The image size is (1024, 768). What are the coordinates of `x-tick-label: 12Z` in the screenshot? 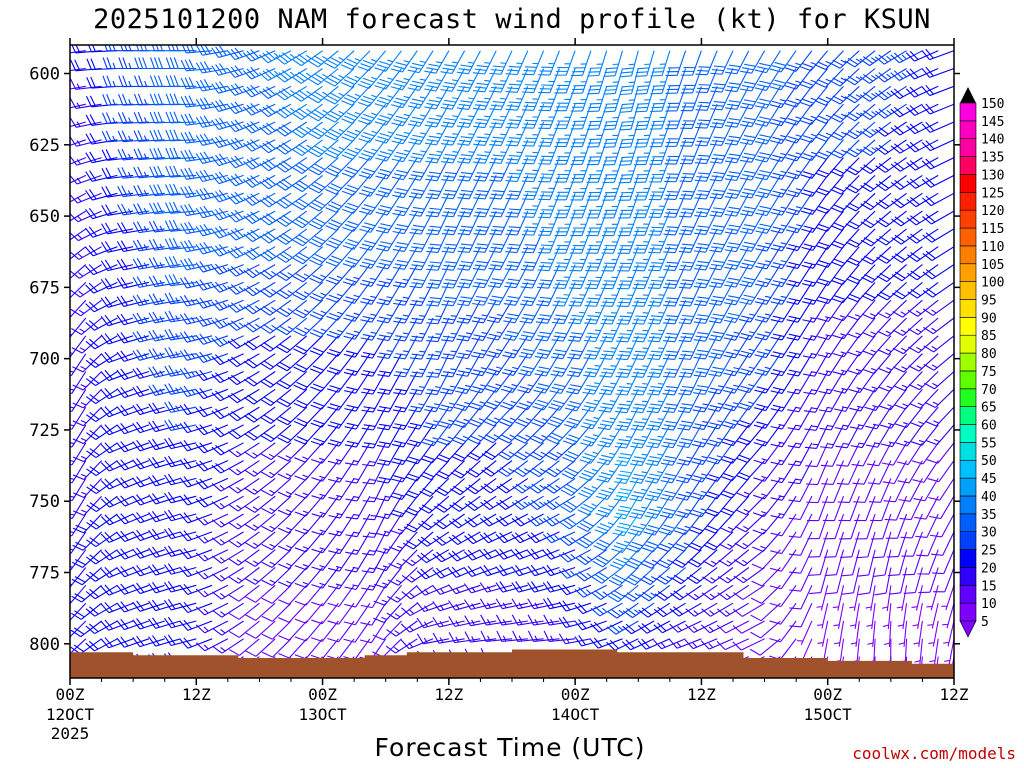 It's located at (954, 694).